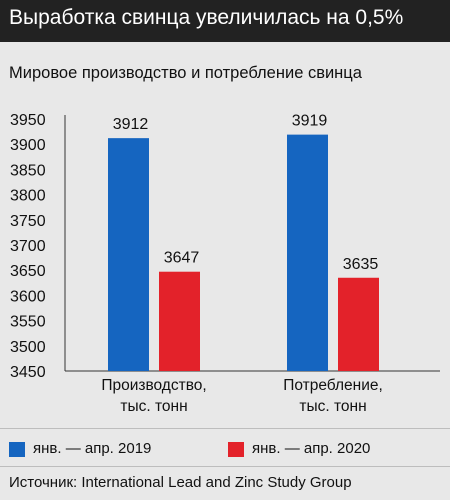  Describe the element at coordinates (28, 347) in the screenshot. I see `y-tick-label: 3500` at that location.